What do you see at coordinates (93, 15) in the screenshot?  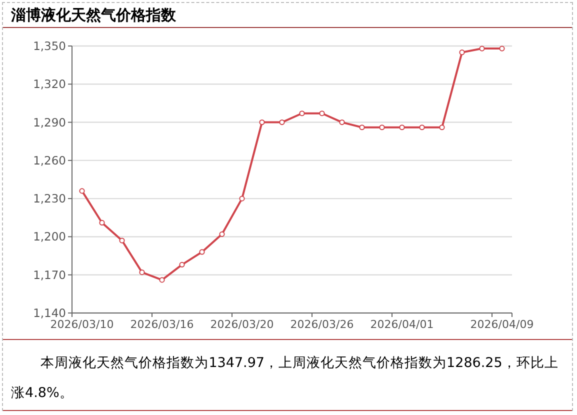 I see `title: 淄博液化天然气价格指数` at bounding box center [93, 15].